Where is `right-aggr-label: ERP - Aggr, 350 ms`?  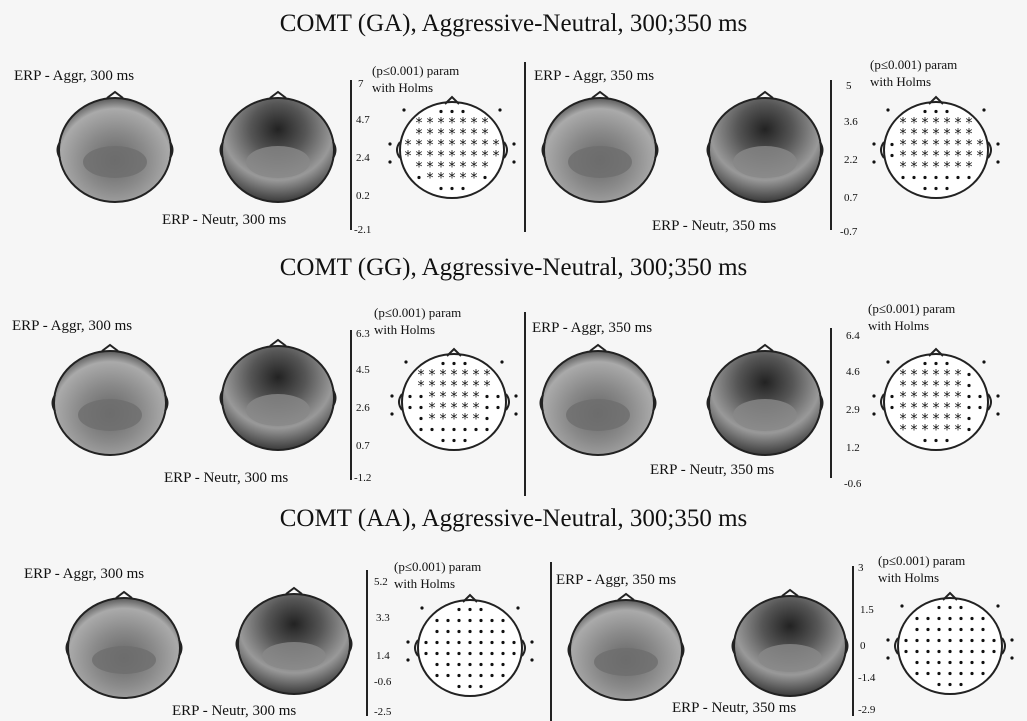
right-aggr-label: ERP - Aggr, 350 ms is located at coordinates (616, 580).